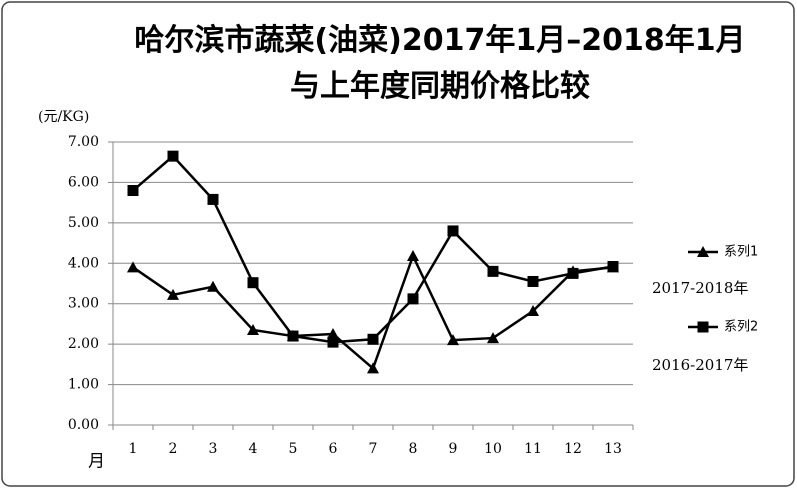 The width and height of the screenshot is (797, 489). I want to click on x-tick-label: 9, so click(453, 449).